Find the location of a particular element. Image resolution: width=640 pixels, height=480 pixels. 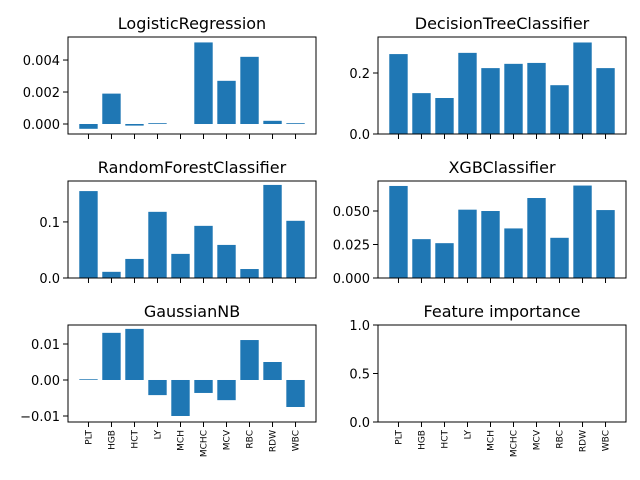

y-tick-label: 0.025 is located at coordinates (351, 246).